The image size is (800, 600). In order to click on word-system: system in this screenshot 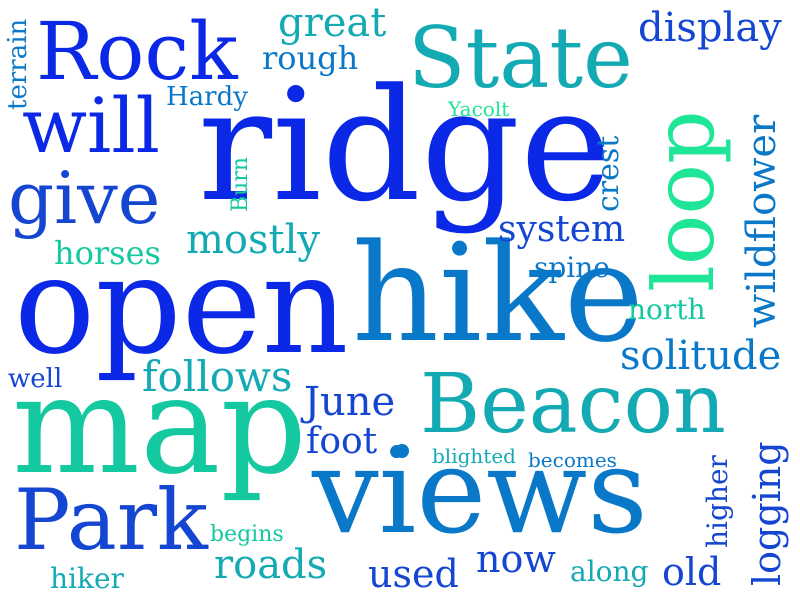, I will do `click(562, 229)`.